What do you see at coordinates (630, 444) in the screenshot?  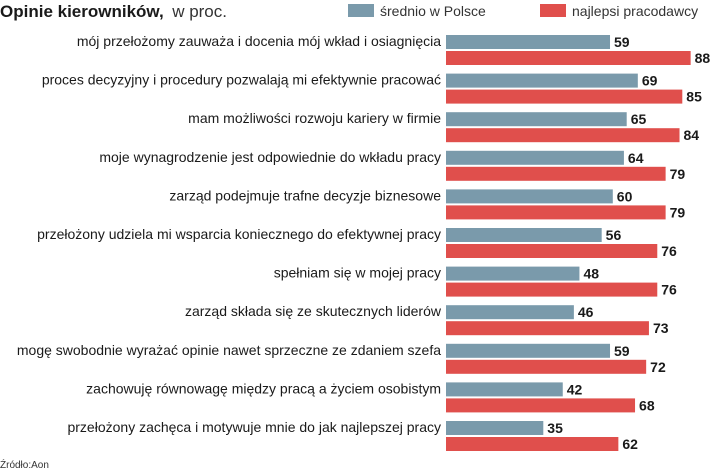 I see `value-label-najlepsi: 62` at bounding box center [630, 444].